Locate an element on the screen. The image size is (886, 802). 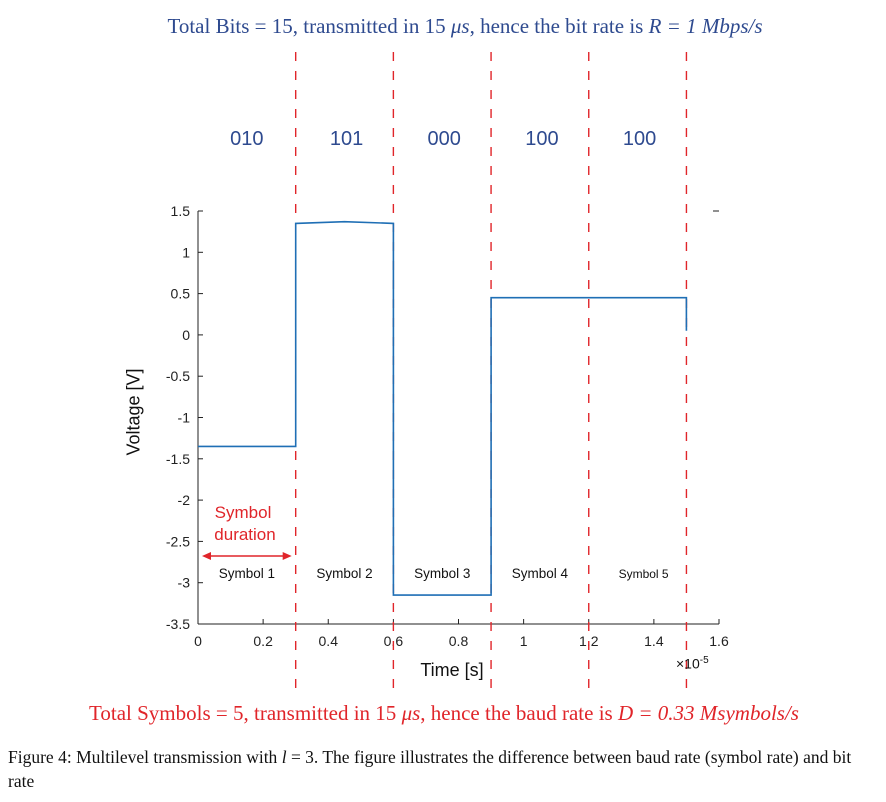
baud-rate-formula: D = 0.33 Msymbols/s is located at coordinates (708, 713).